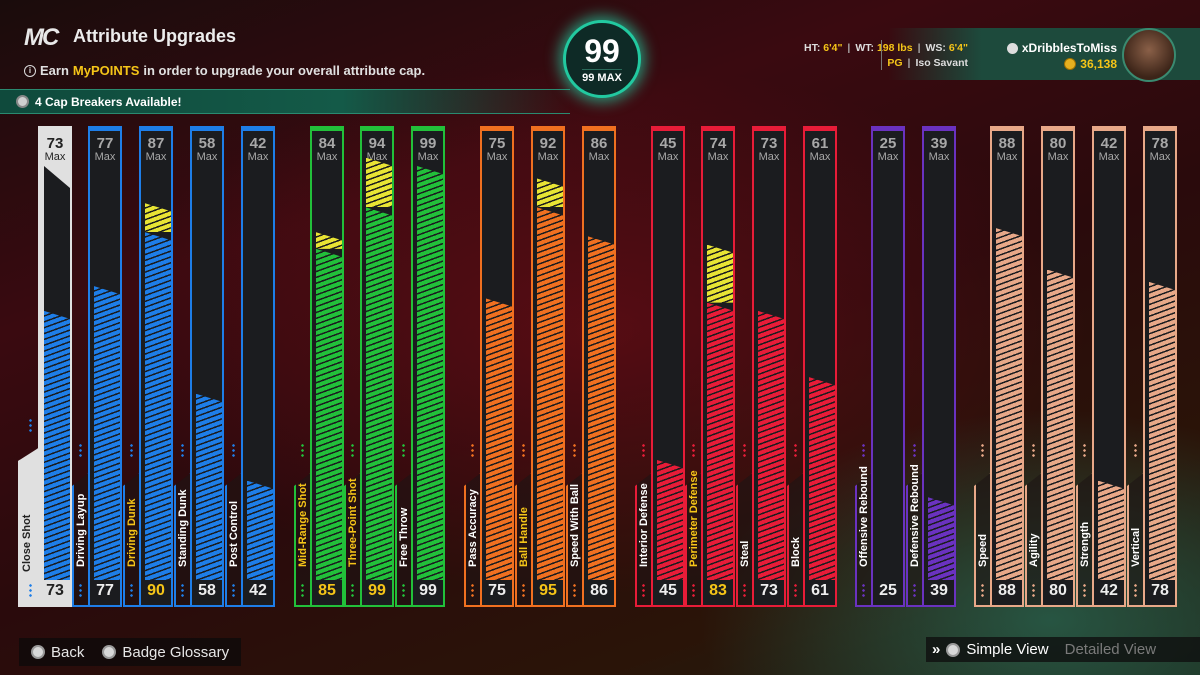 This screenshot has height=675, width=1200. I want to click on attribute-name: Close Shot, so click(27, 543).